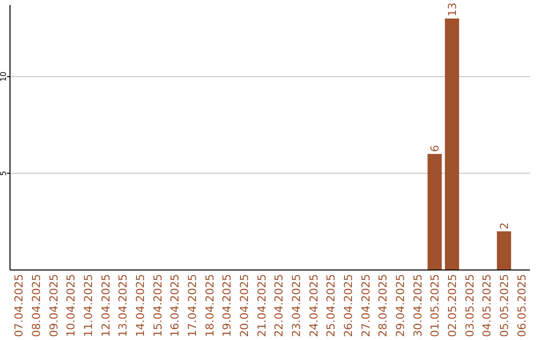 Image resolution: width=540 pixels, height=340 pixels. Describe the element at coordinates (417, 305) in the screenshot. I see `x-tick-label: 30.04.2025` at that location.